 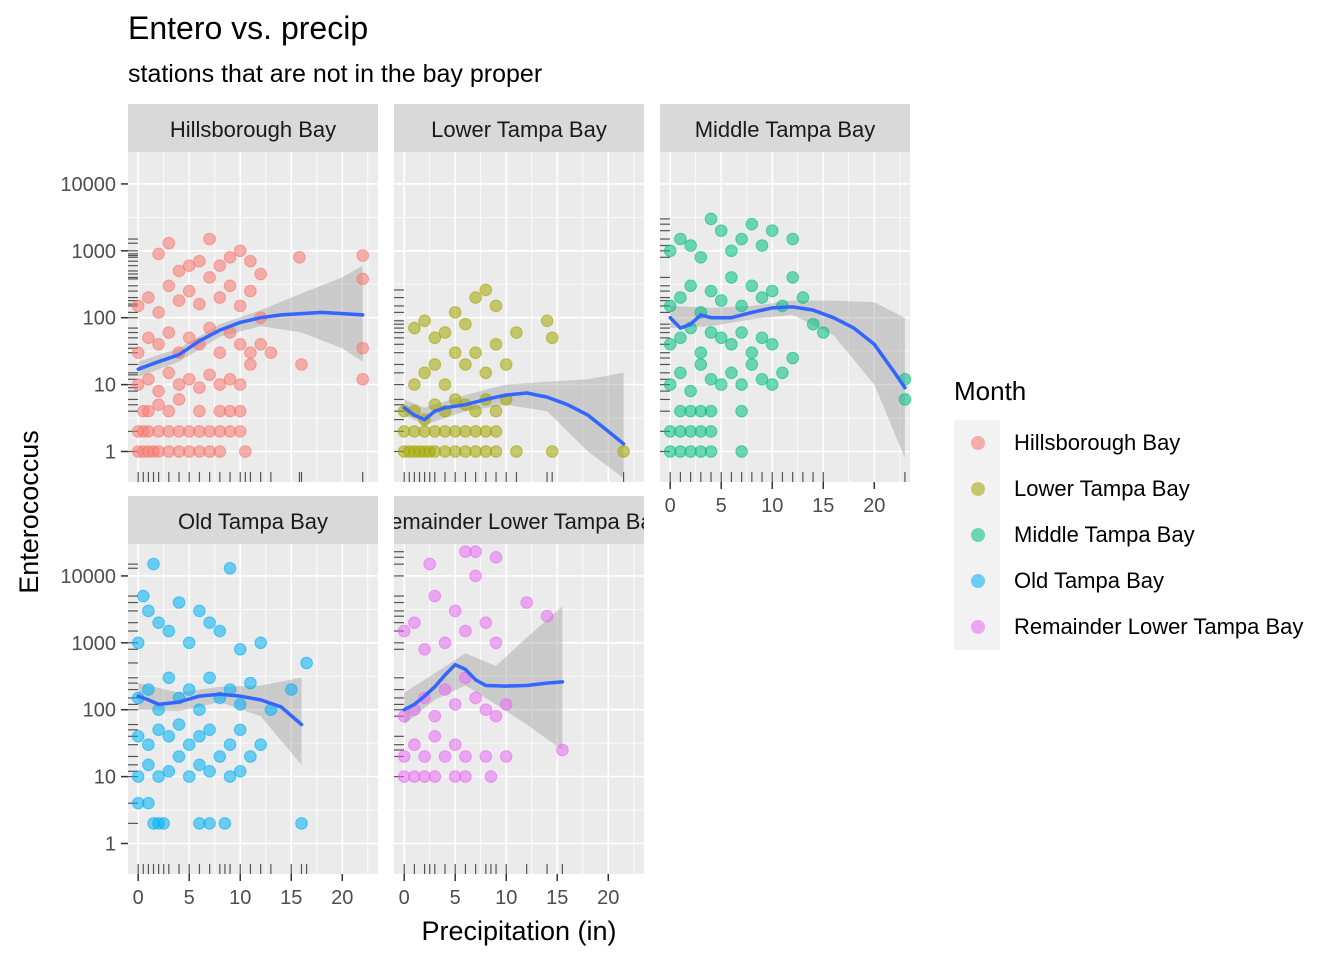 What do you see at coordinates (1144, 443) in the screenshot?
I see `legend-item-hillsborough-bay: Hillsborough Bay` at bounding box center [1144, 443].